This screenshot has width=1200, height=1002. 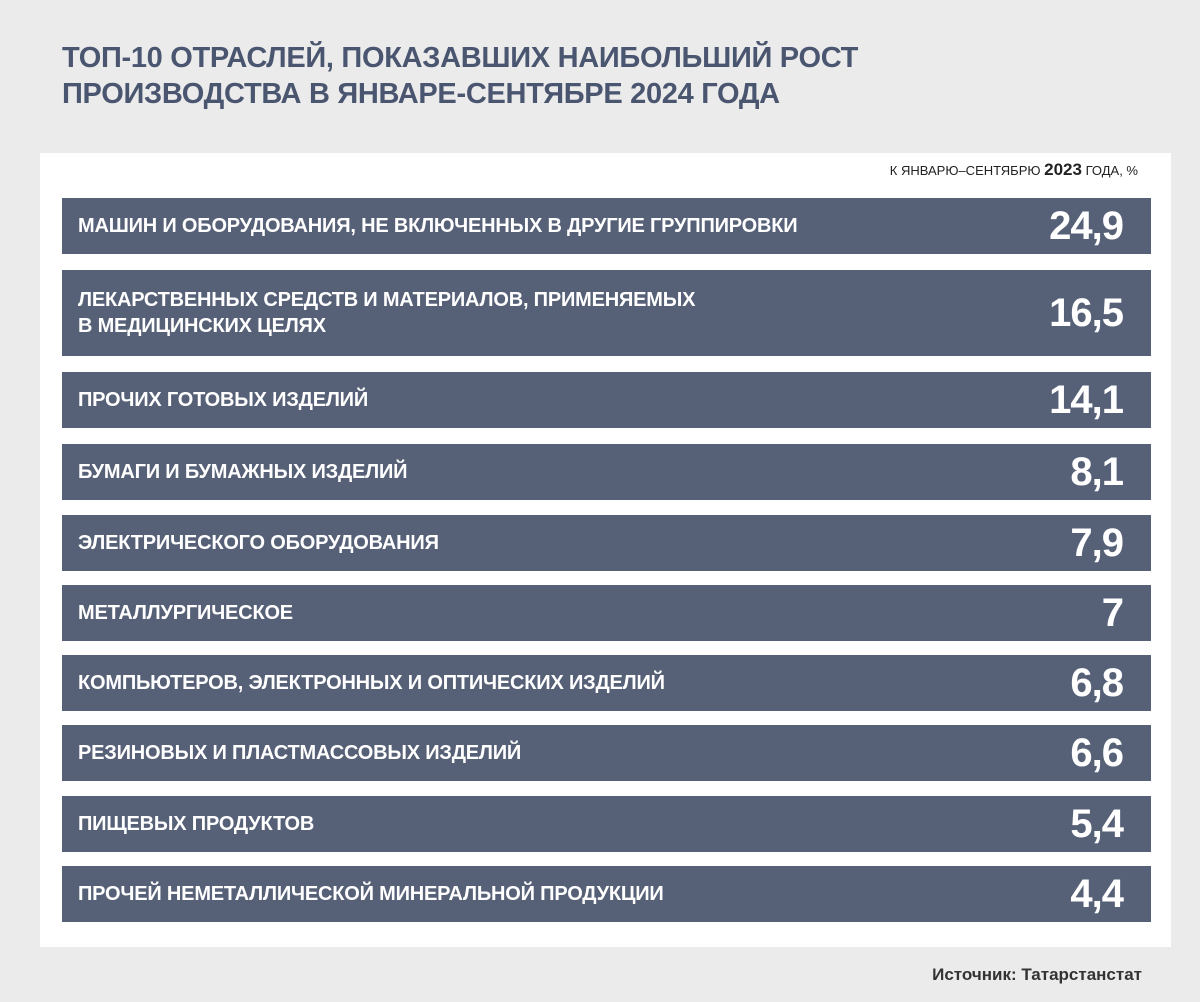 I want to click on source-note: Источник: Татарстанстат, so click(x=1037, y=974).